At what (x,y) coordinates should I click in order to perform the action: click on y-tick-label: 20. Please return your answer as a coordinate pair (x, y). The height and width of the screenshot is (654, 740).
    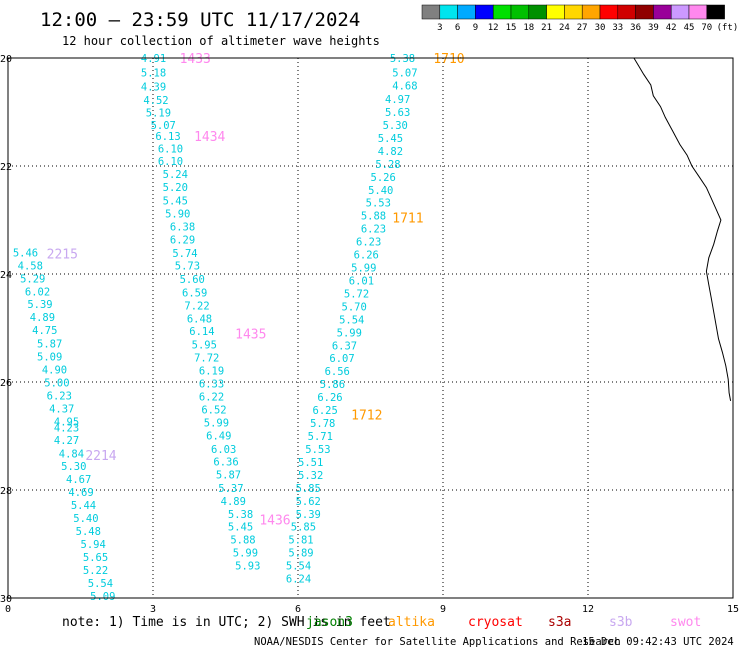
    Looking at the image, I should click on (6, 59).